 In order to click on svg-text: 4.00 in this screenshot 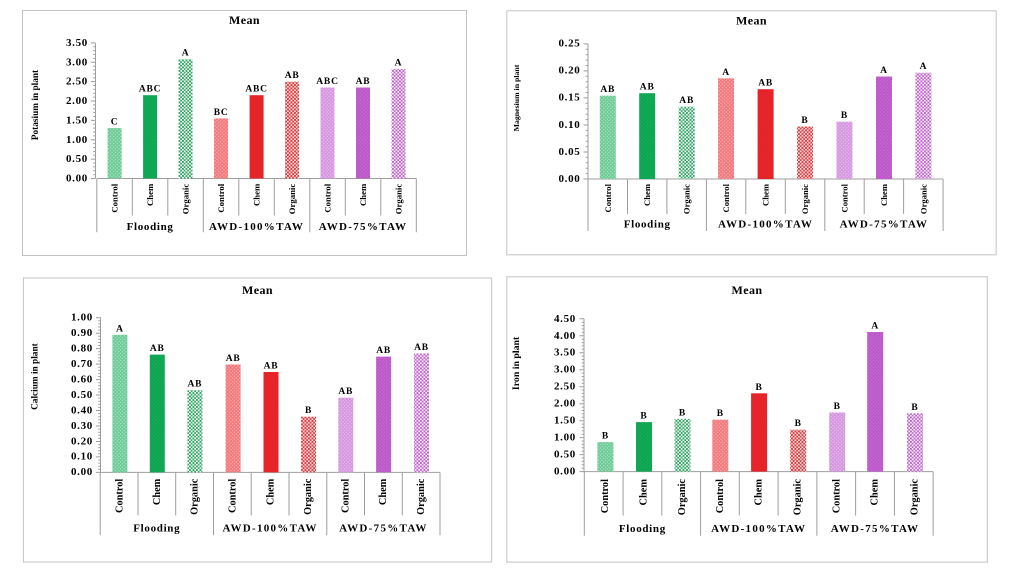, I will do `click(565, 336)`.